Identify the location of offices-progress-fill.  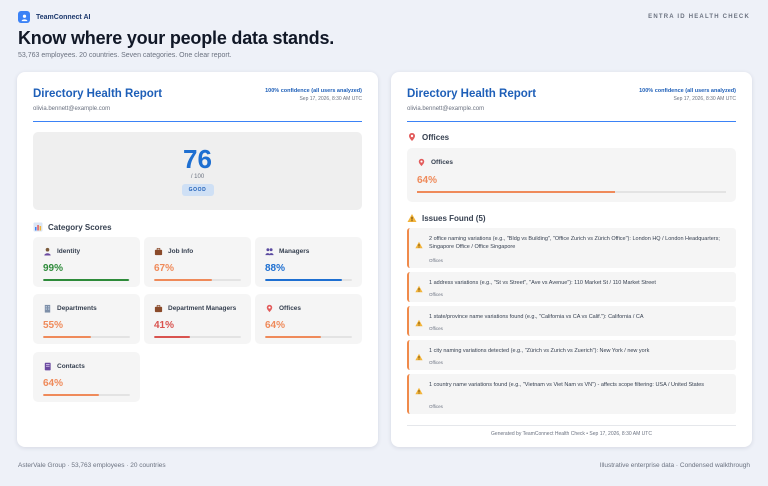
(516, 192).